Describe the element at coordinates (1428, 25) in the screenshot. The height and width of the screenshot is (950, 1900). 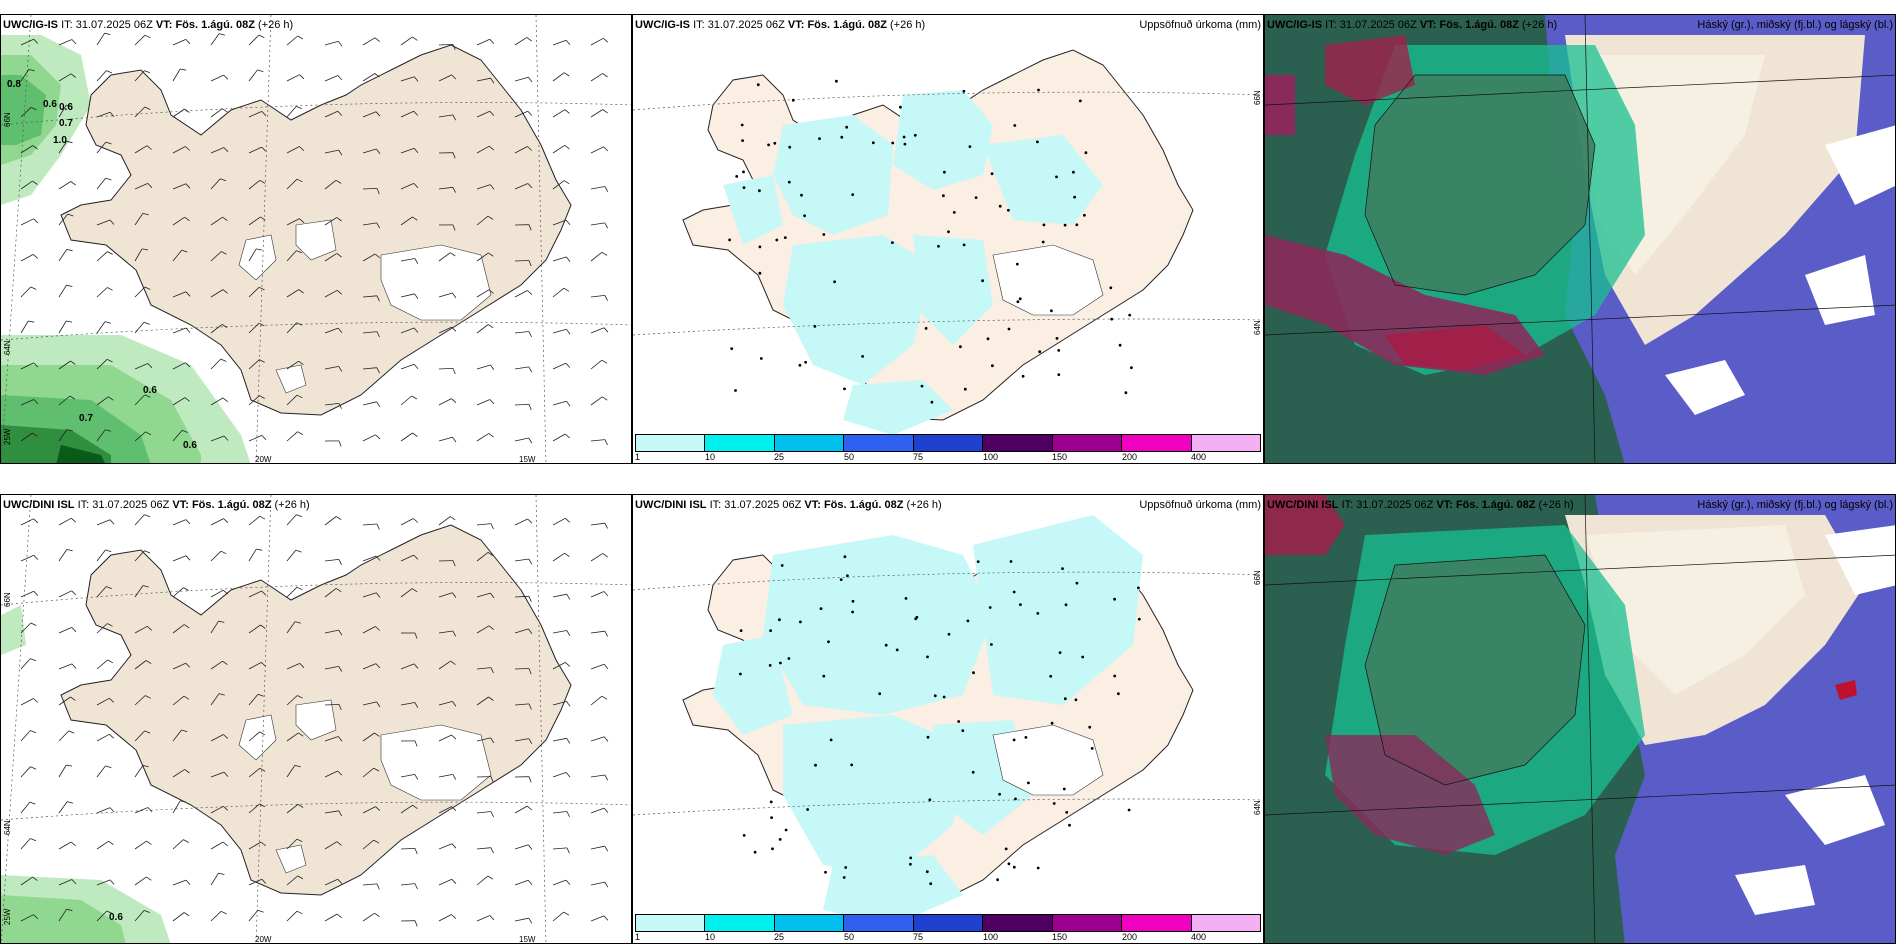
I see `vt-label: VT:` at that location.